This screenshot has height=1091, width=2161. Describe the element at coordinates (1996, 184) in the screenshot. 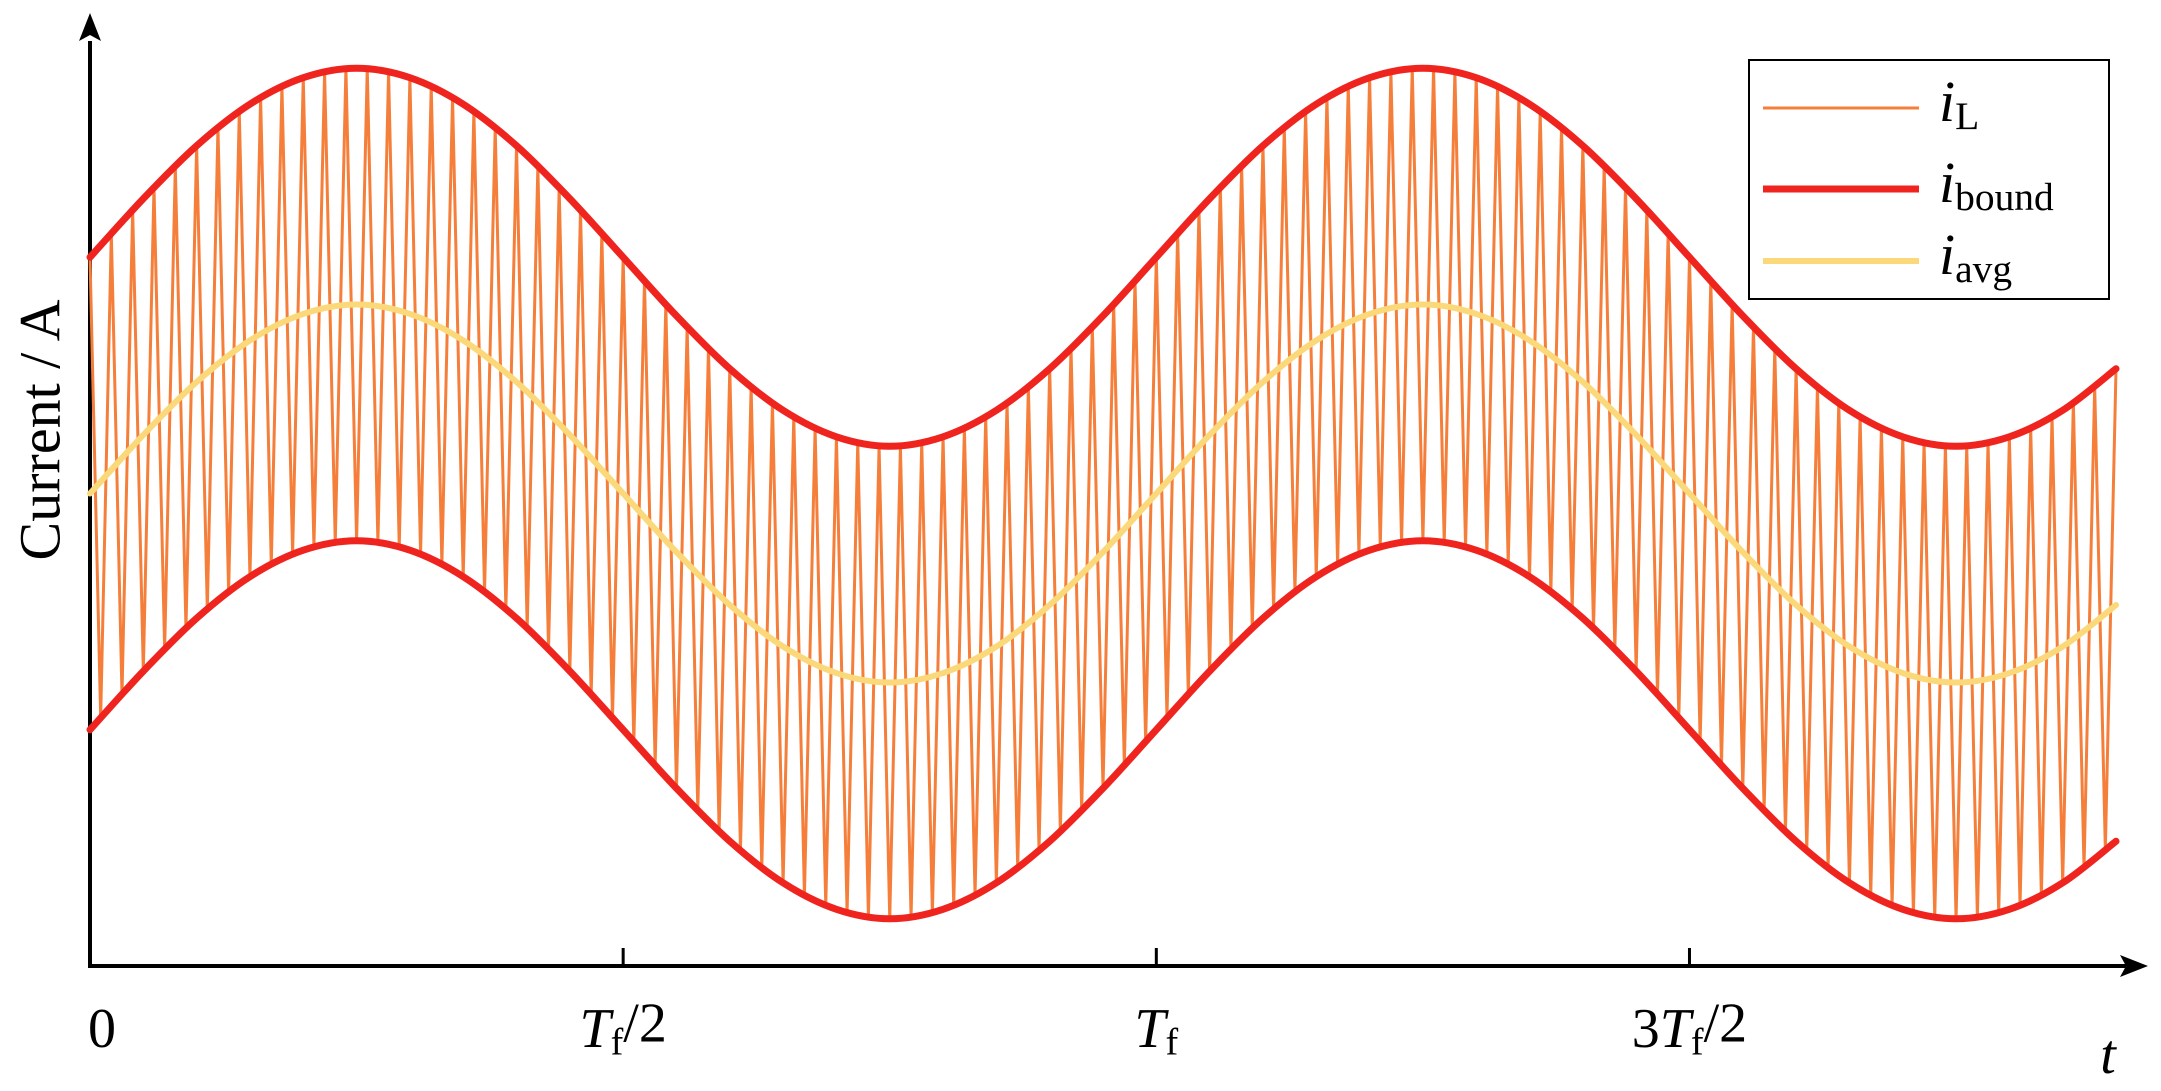

I see `legend-label: ibound` at that location.